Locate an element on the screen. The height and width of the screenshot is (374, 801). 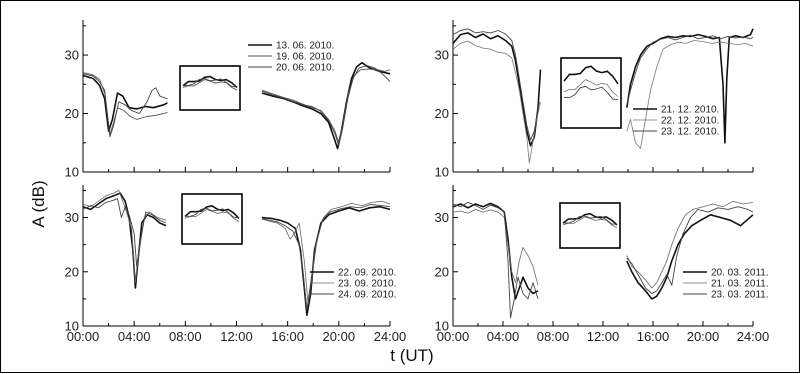
legend-entry: 21. 12. 2010. is located at coordinates (690, 110).